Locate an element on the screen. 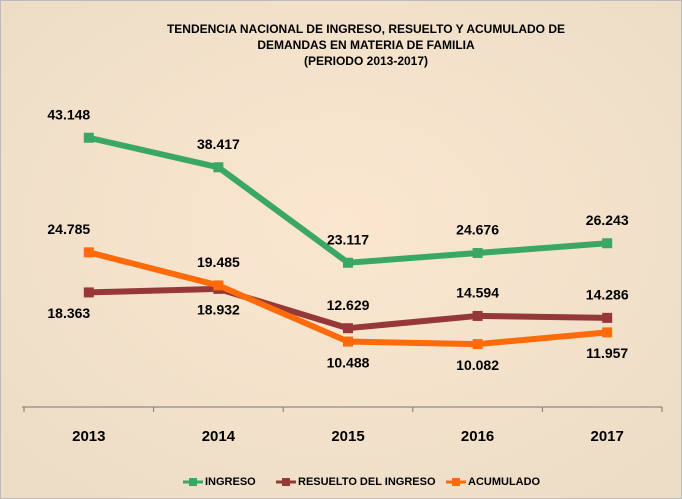 The image size is (682, 499). data-label: 38.417 is located at coordinates (218, 144).